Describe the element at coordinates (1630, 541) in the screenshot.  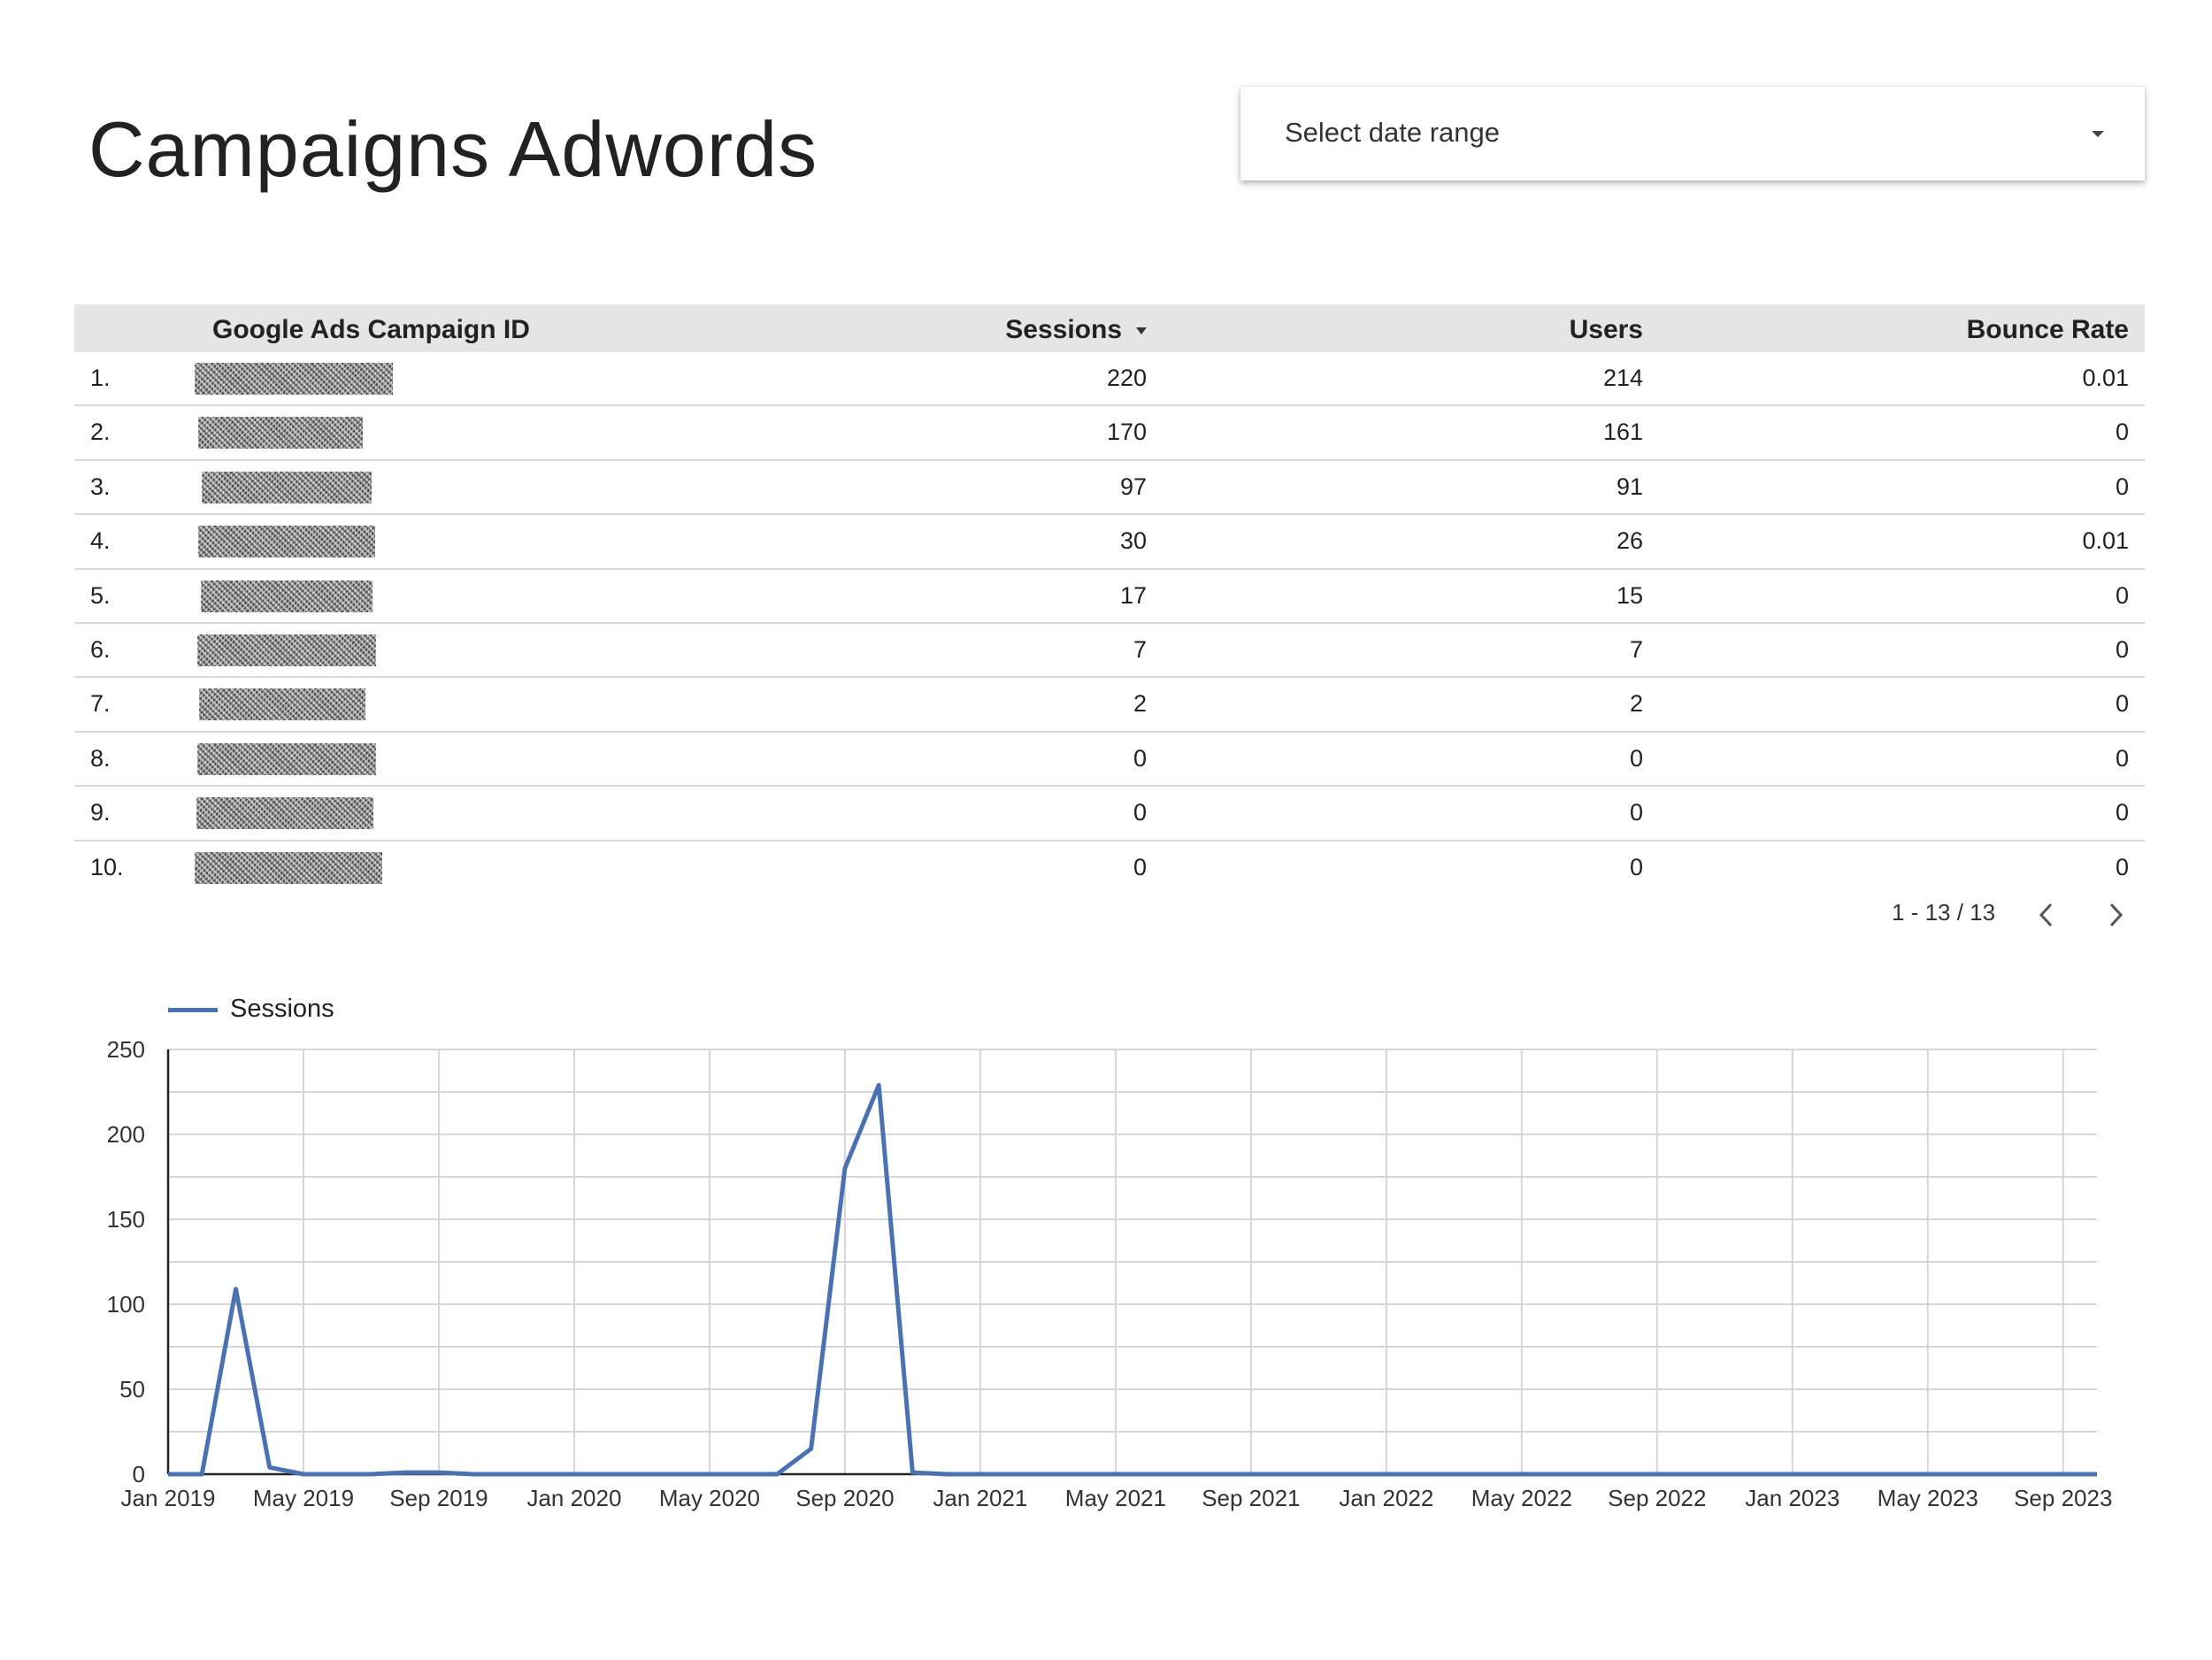
I see `row-users: 26` at that location.